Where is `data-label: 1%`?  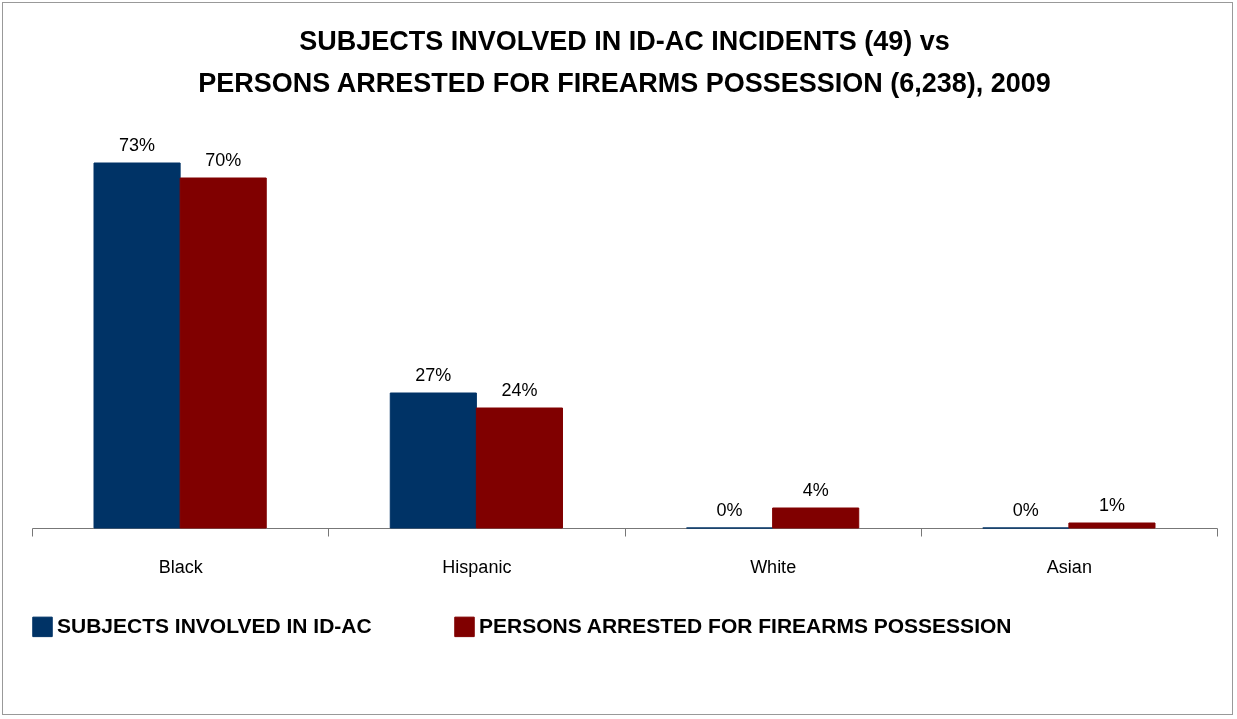 data-label: 1% is located at coordinates (1111, 505).